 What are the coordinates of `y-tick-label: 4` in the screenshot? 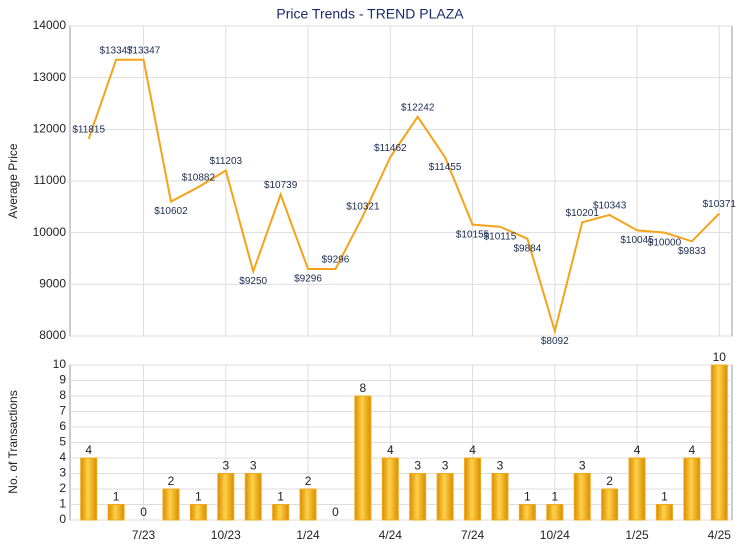 It's located at (62, 457).